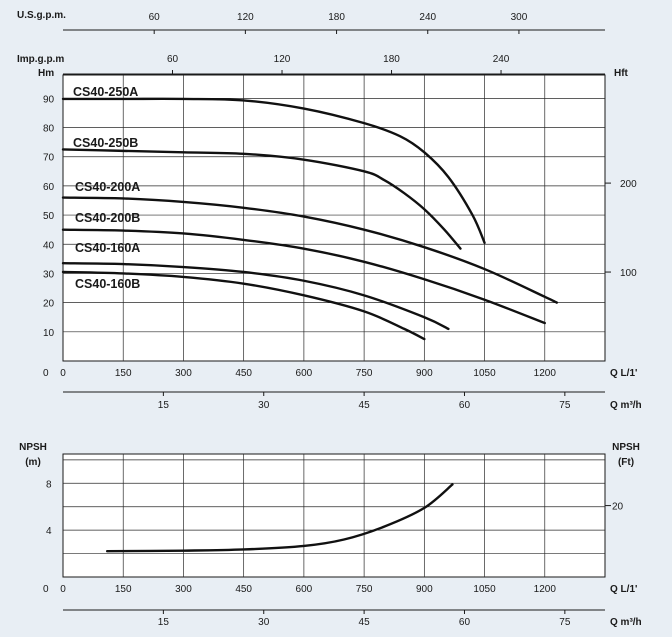 The image size is (672, 637). What do you see at coordinates (424, 373) in the screenshot?
I see `head-x-tick-label: 900` at bounding box center [424, 373].